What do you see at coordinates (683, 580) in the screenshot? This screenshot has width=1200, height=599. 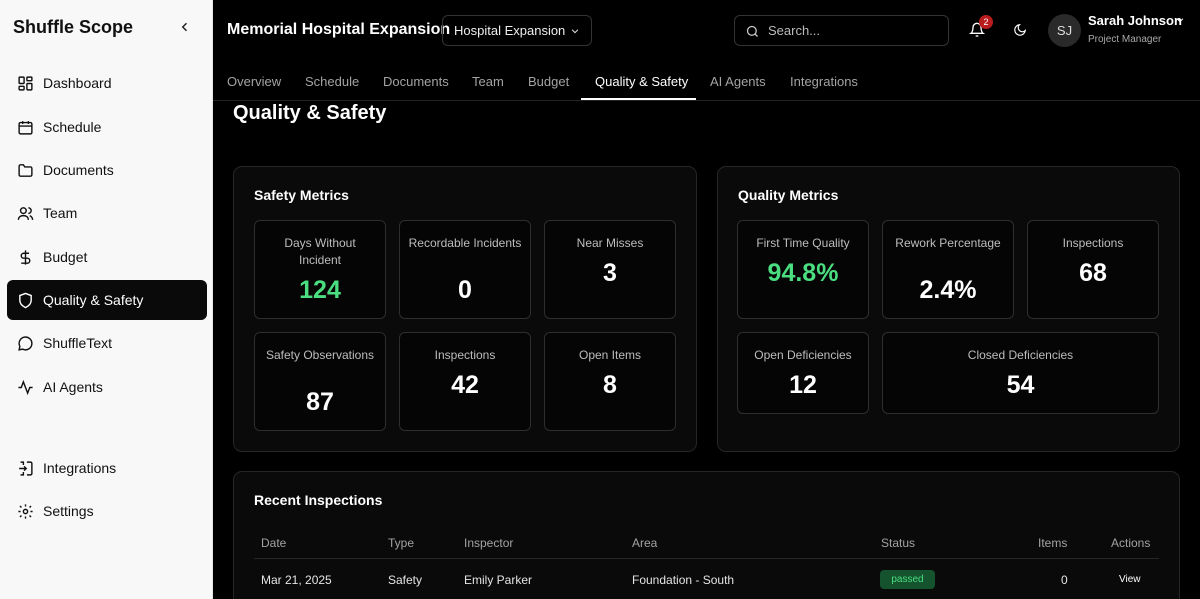 I see `cell-area: Foundation - South` at bounding box center [683, 580].